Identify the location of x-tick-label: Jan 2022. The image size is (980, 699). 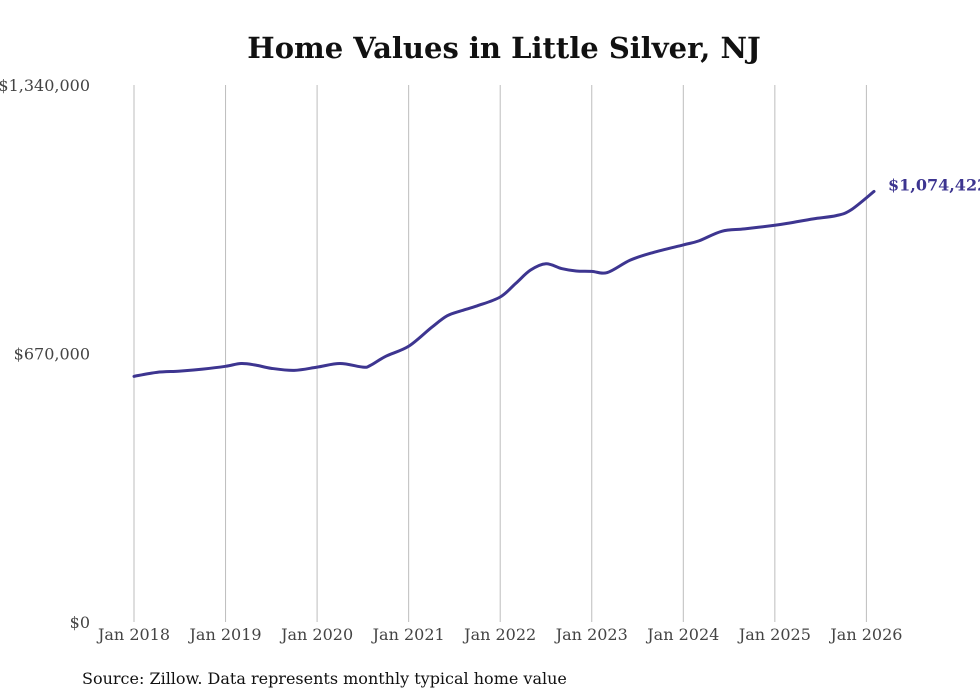
(499, 634).